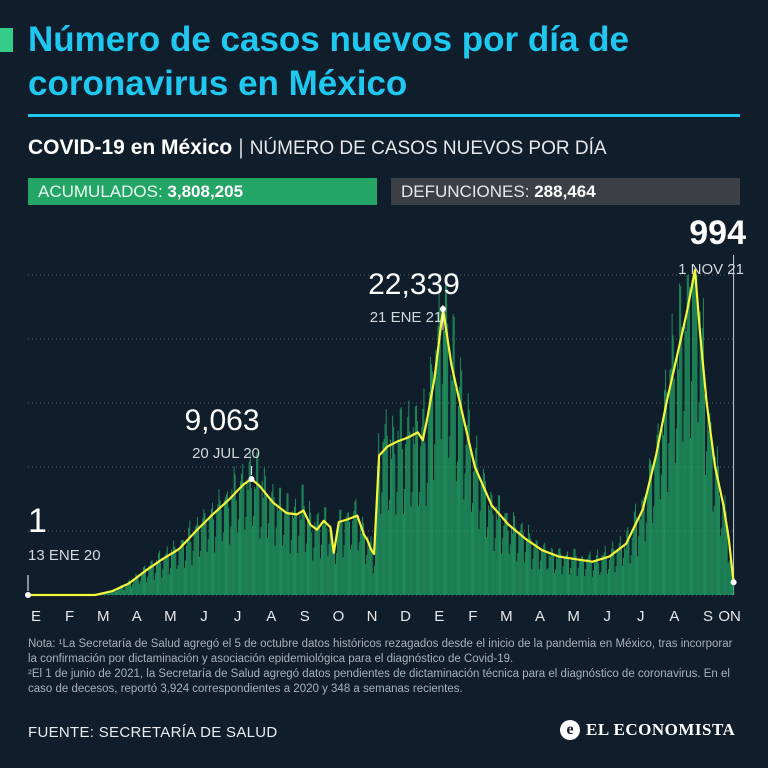  Describe the element at coordinates (406, 317) in the screenshot. I see `annotation-date: 21 ENE 21` at that location.